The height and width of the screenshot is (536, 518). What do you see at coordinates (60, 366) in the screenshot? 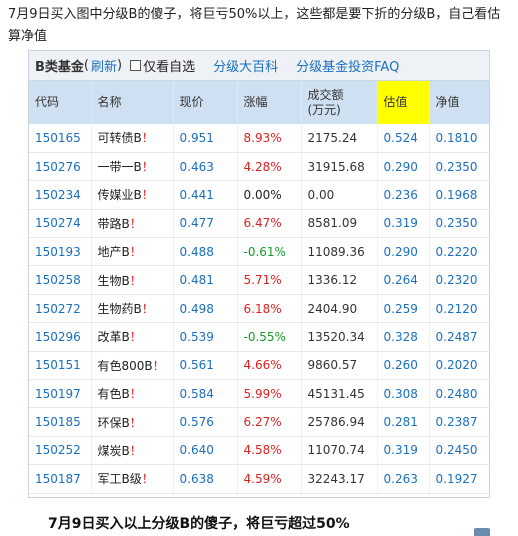
I see `fund-code: 150151` at bounding box center [60, 366].